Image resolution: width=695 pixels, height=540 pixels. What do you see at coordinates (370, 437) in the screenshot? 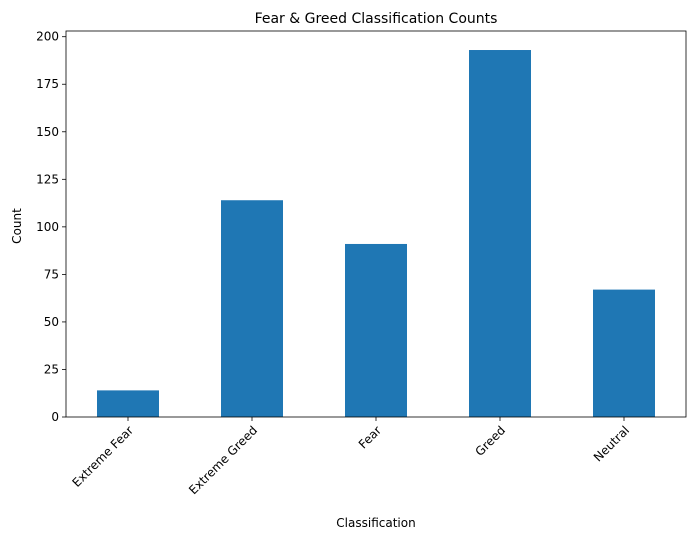
I see `x-tick-label: Fear` at bounding box center [370, 437].